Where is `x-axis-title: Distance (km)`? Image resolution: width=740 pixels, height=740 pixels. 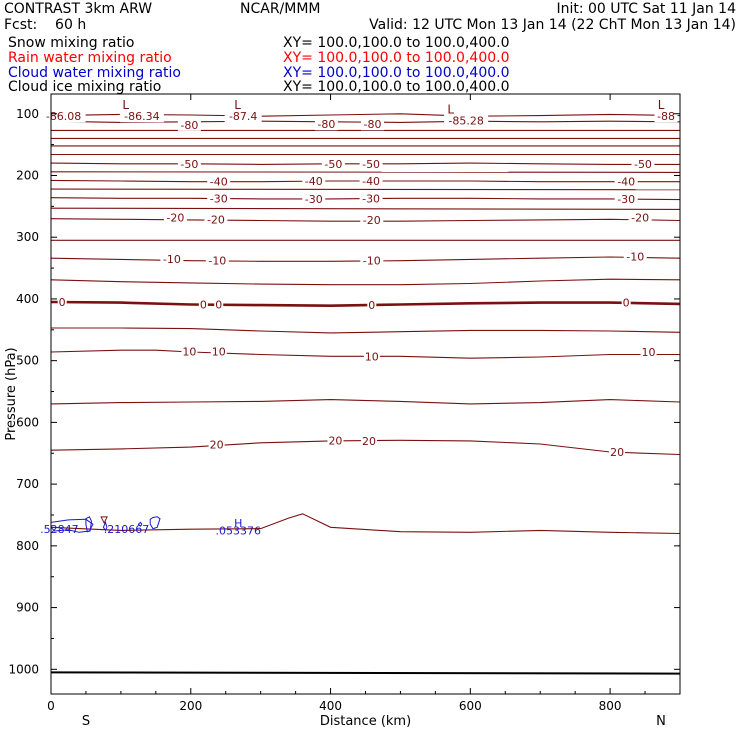 x-axis-title: Distance (km) is located at coordinates (365, 721).